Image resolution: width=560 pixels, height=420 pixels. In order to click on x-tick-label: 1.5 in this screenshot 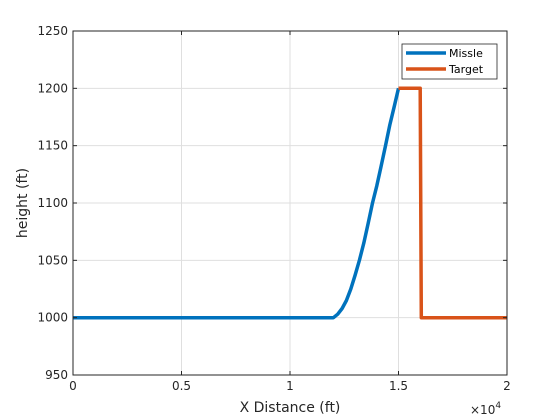, I will do `click(398, 386)`.